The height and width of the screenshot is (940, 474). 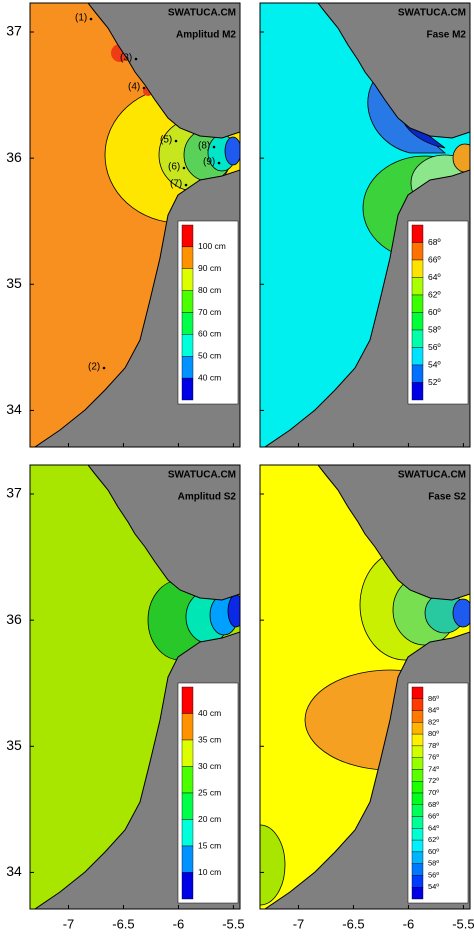 I want to click on legend-label: 25 cm, so click(x=209, y=792).